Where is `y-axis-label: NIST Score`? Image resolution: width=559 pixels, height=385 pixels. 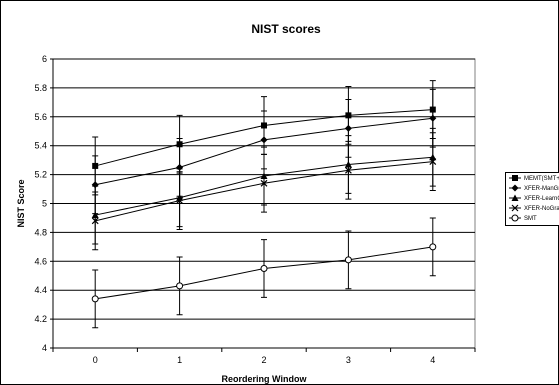
y-axis-label: NIST Score is located at coordinates (21, 203).